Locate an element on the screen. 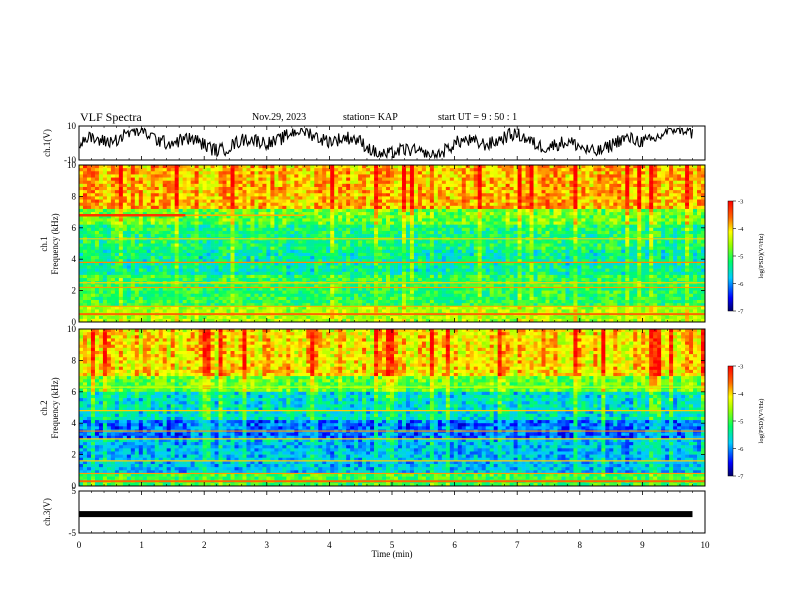  x-tick-label: 2 is located at coordinates (204, 545).